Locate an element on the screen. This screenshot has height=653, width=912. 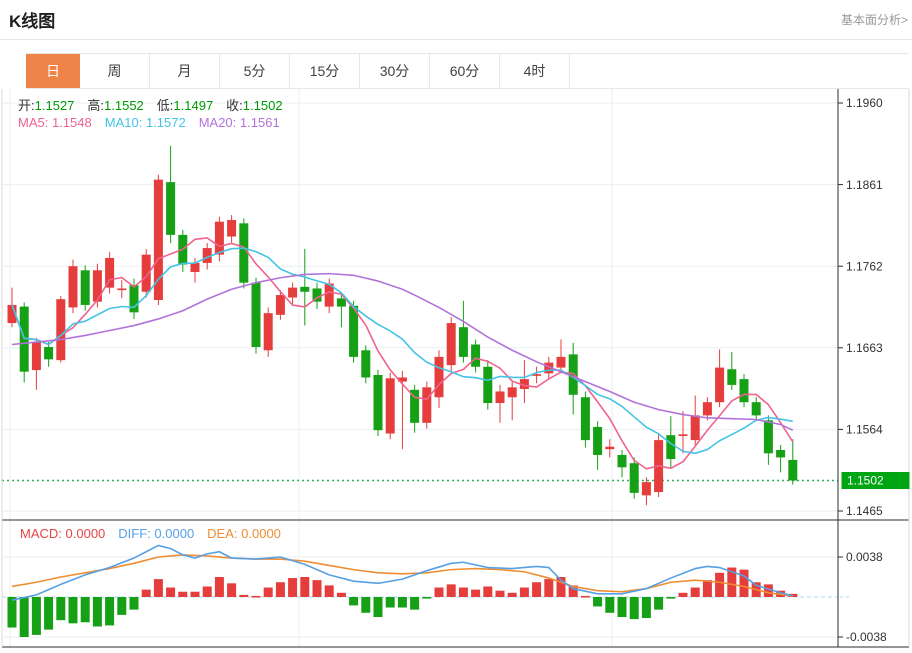
tab-60min: 60分 is located at coordinates (465, 71).